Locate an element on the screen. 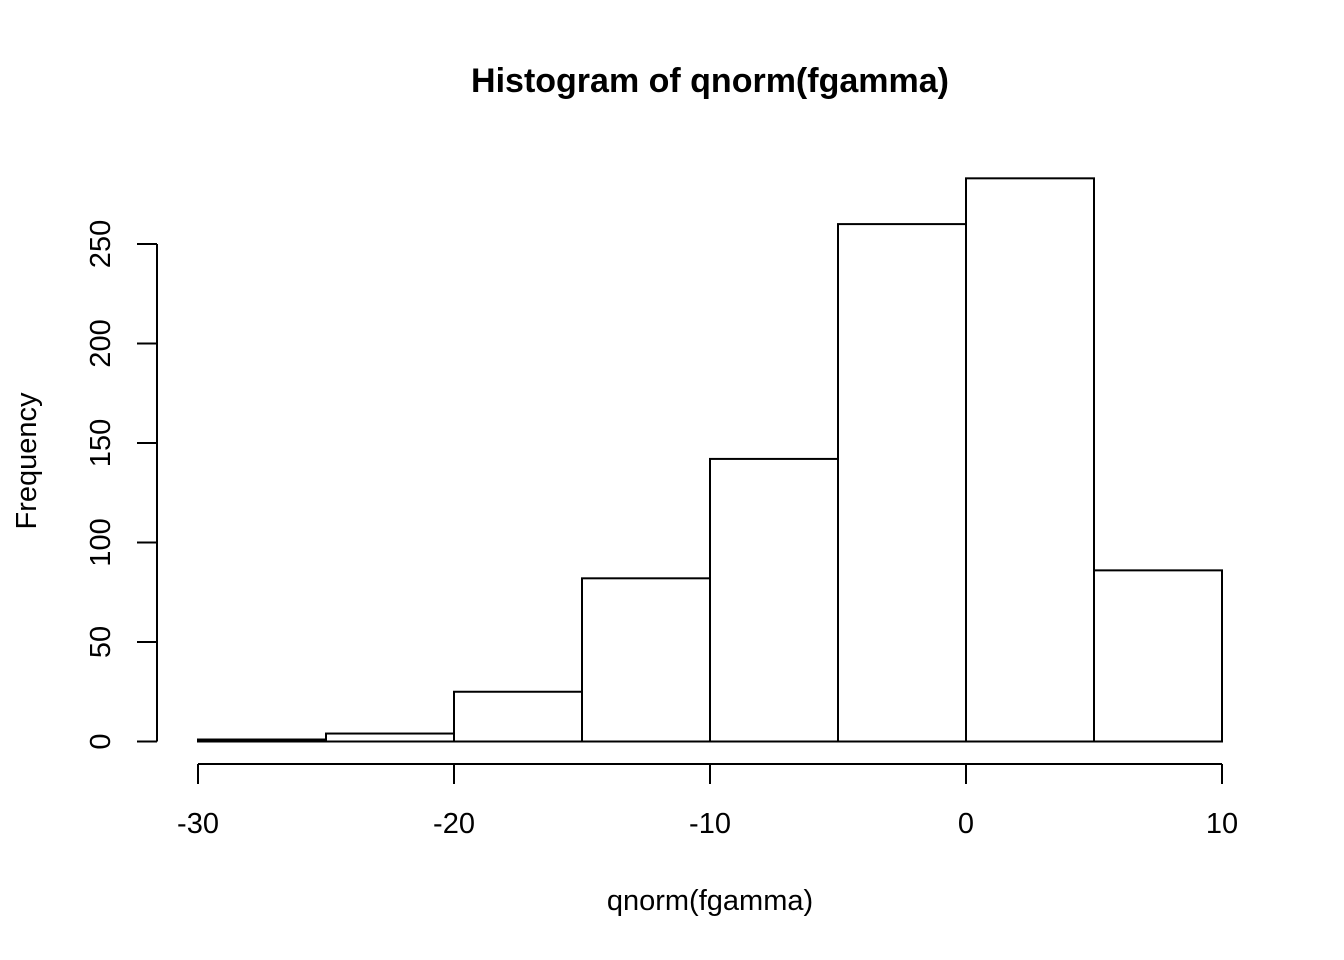  y-tick-label-3: 150 is located at coordinates (101, 443).